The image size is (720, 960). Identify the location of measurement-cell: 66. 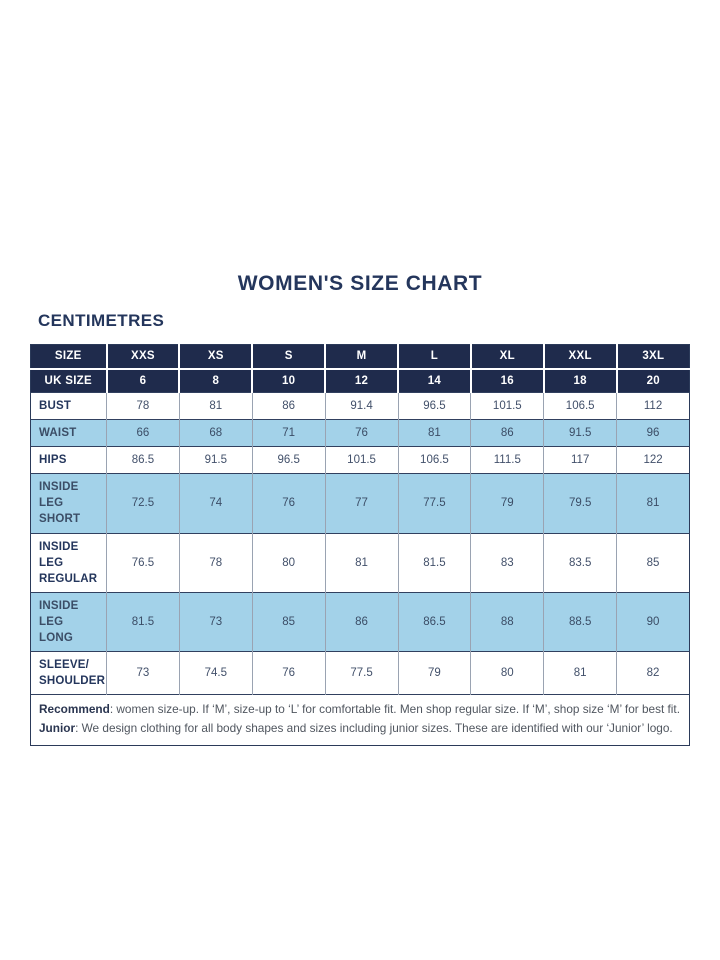
(143, 433).